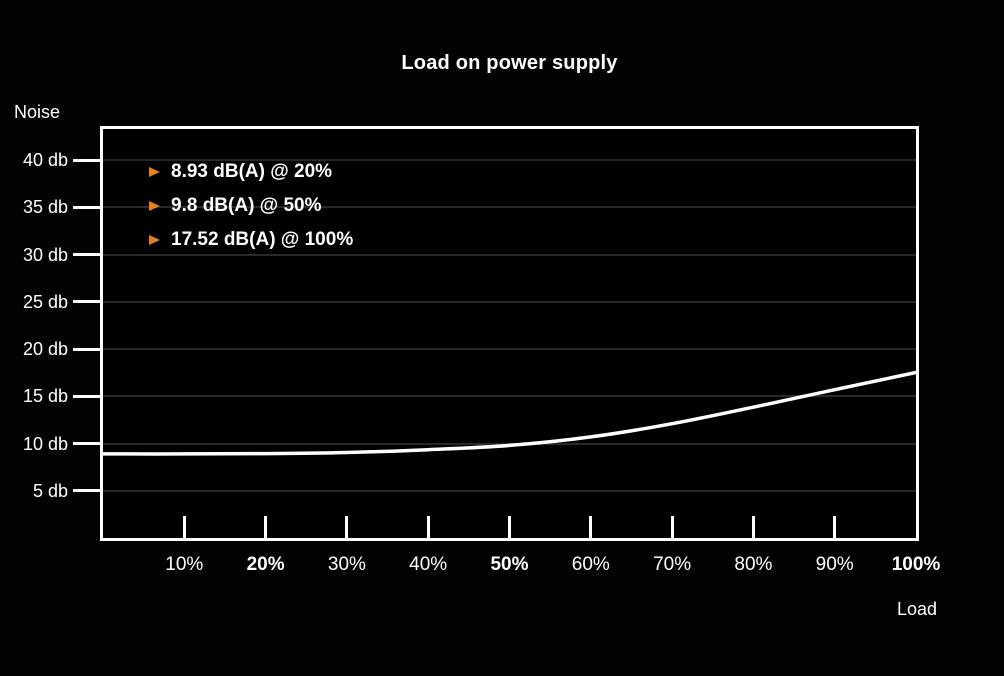 The image size is (1004, 676). I want to click on x-tick-label: 20%, so click(265, 564).